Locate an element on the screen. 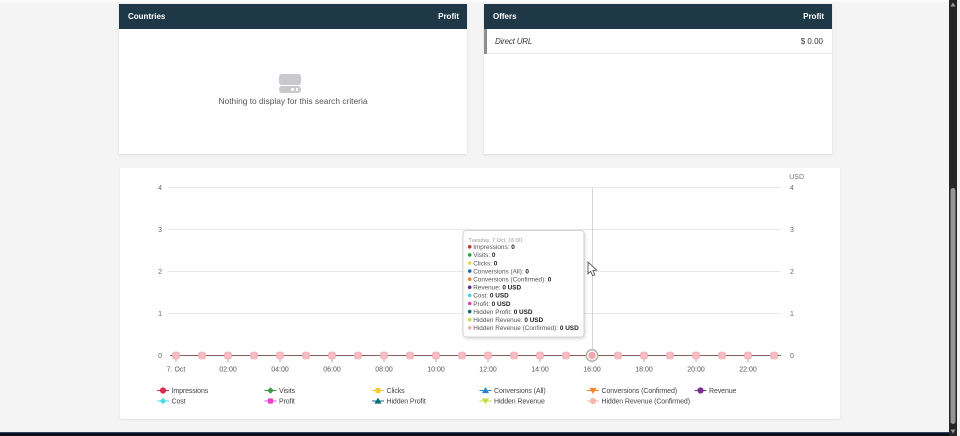 This screenshot has width=960, height=436. svg-text: Hidden Revenue is located at coordinates (519, 402).